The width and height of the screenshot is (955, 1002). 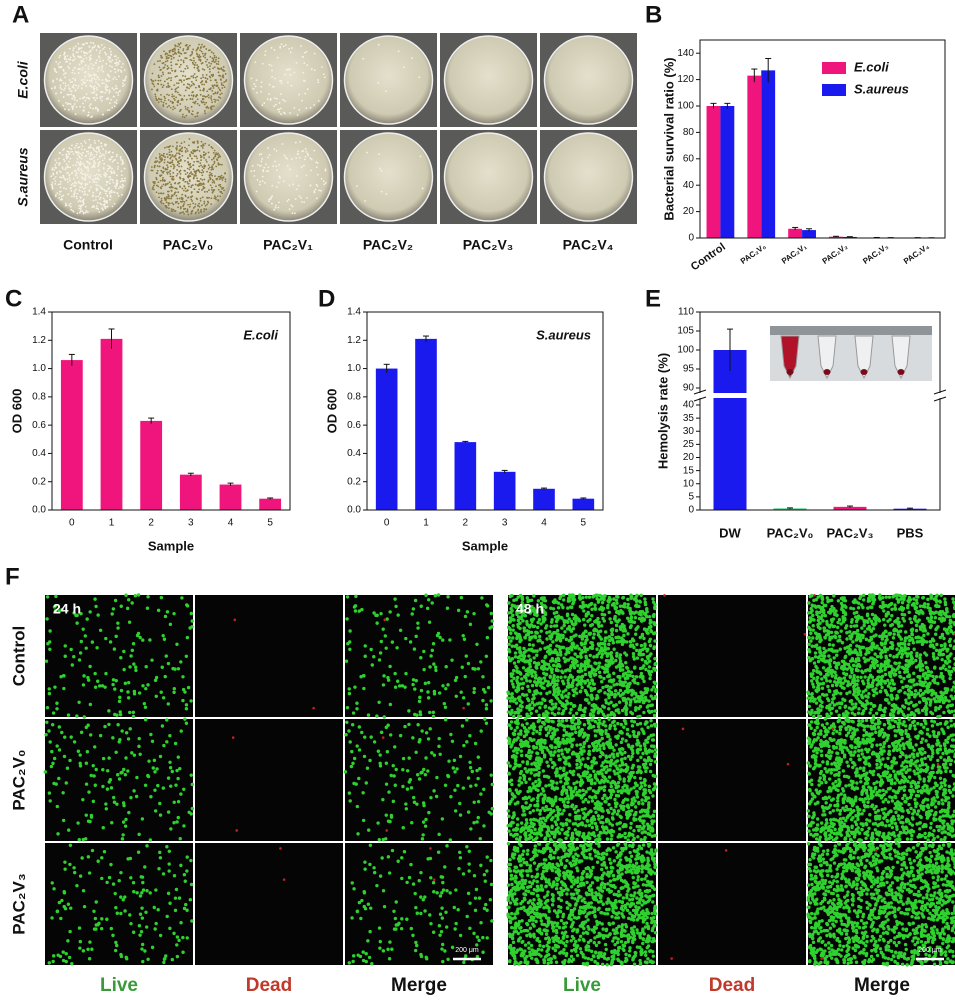 What do you see at coordinates (732, 656) in the screenshot?
I see `micrograph` at bounding box center [732, 656].